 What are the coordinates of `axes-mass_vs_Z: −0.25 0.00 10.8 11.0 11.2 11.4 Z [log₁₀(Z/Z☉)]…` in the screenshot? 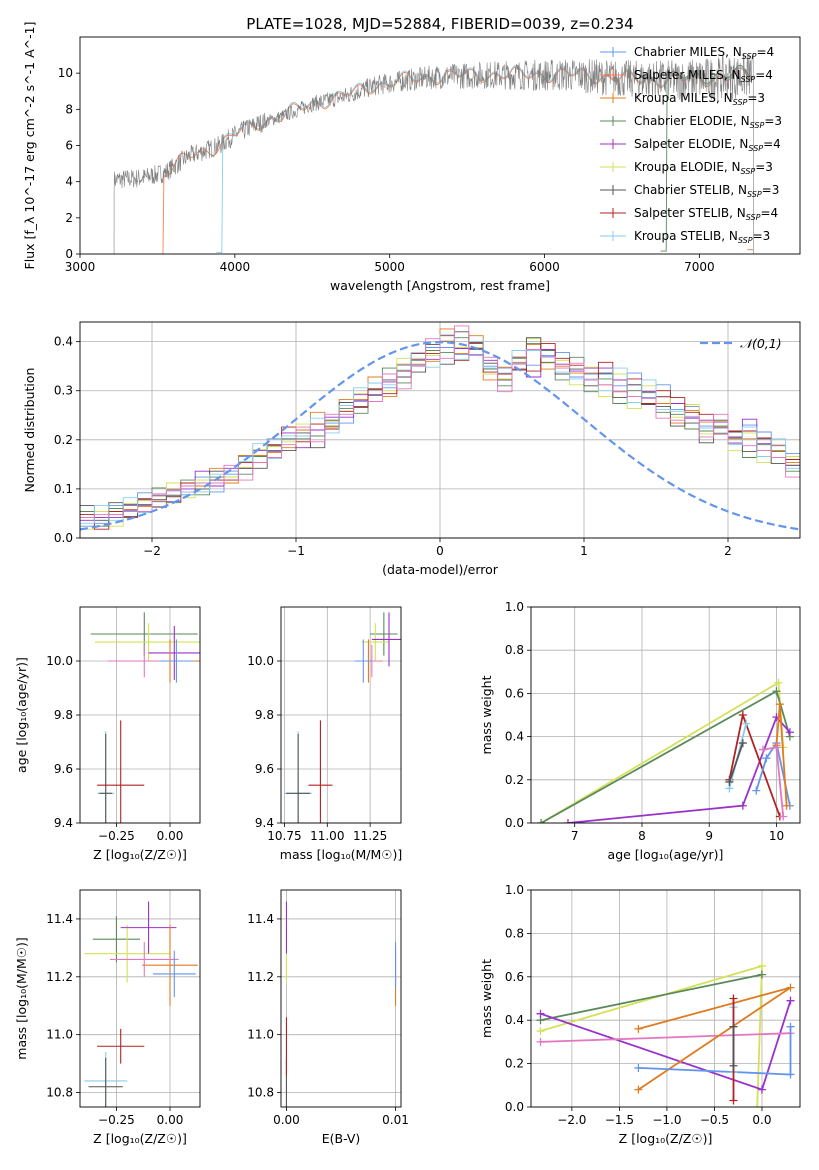 It's located at (107, 1017).